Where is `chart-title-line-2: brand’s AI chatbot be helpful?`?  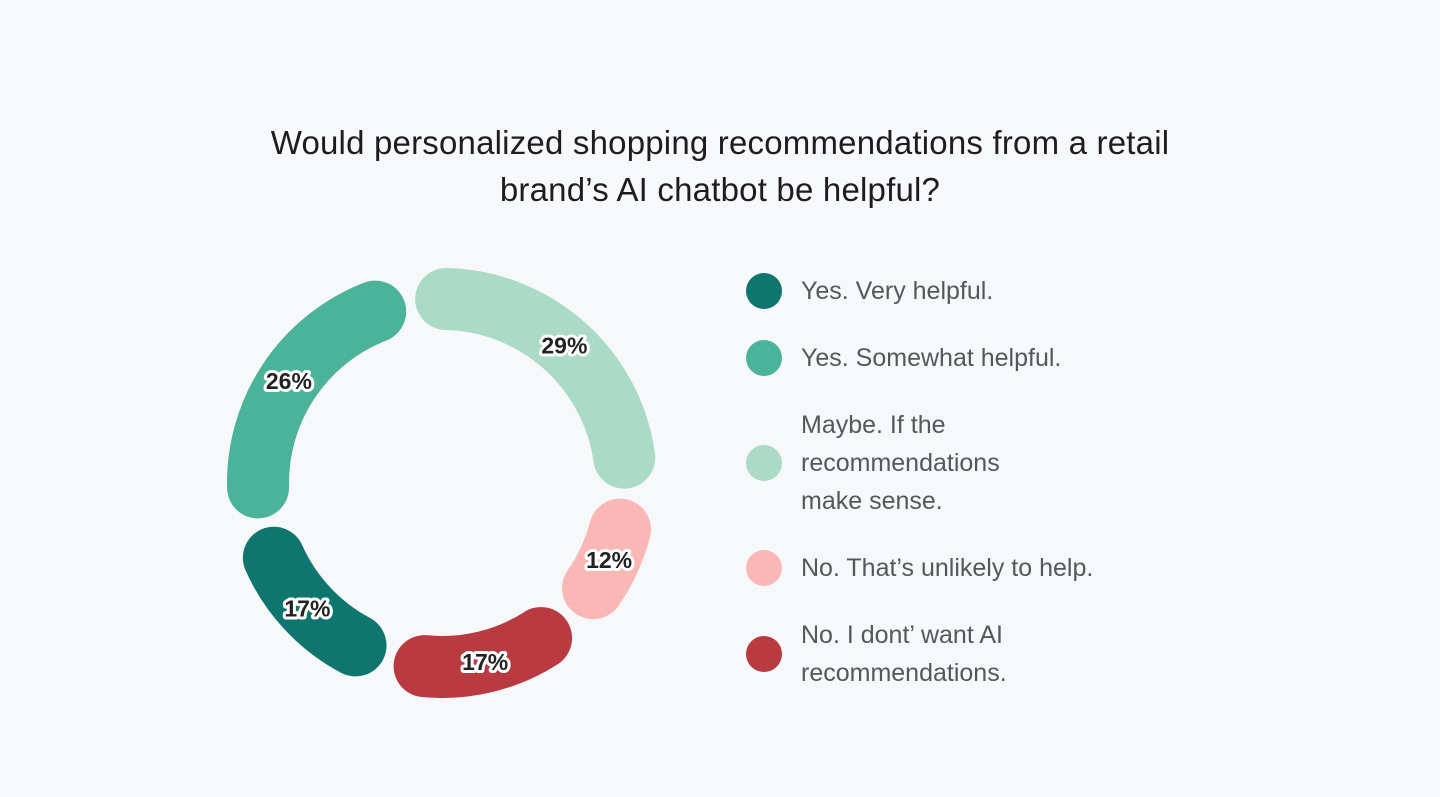
chart-title-line-2: brand’s AI chatbot be helpful? is located at coordinates (720, 190).